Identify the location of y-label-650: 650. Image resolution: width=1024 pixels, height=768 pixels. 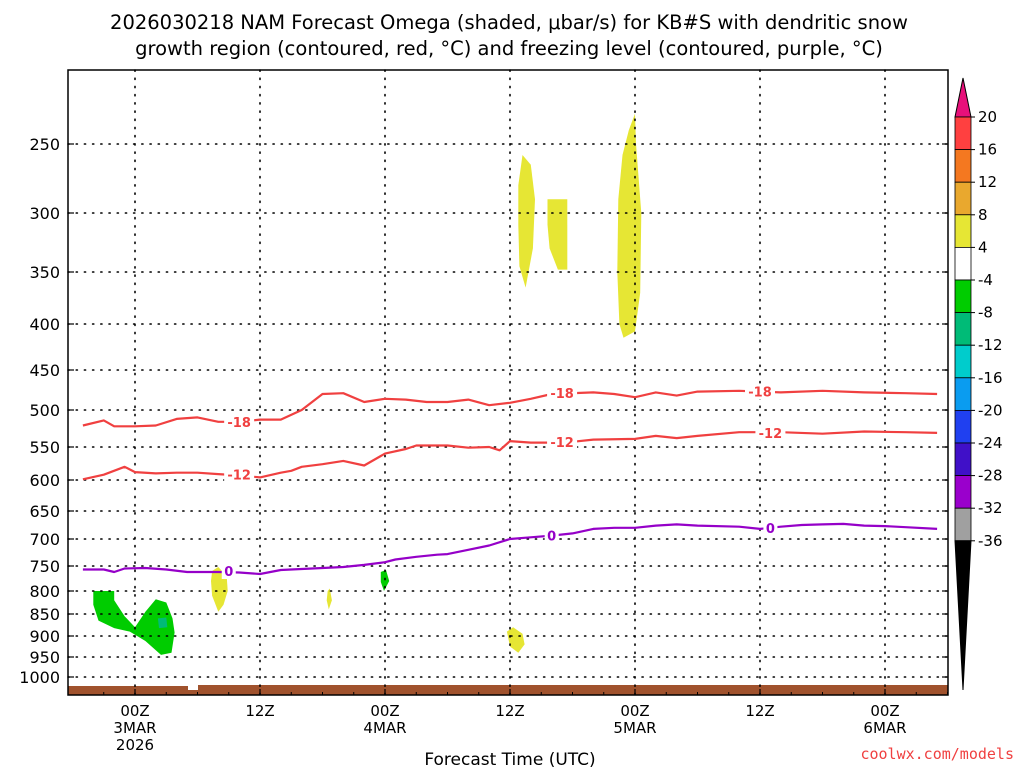
(44, 511).